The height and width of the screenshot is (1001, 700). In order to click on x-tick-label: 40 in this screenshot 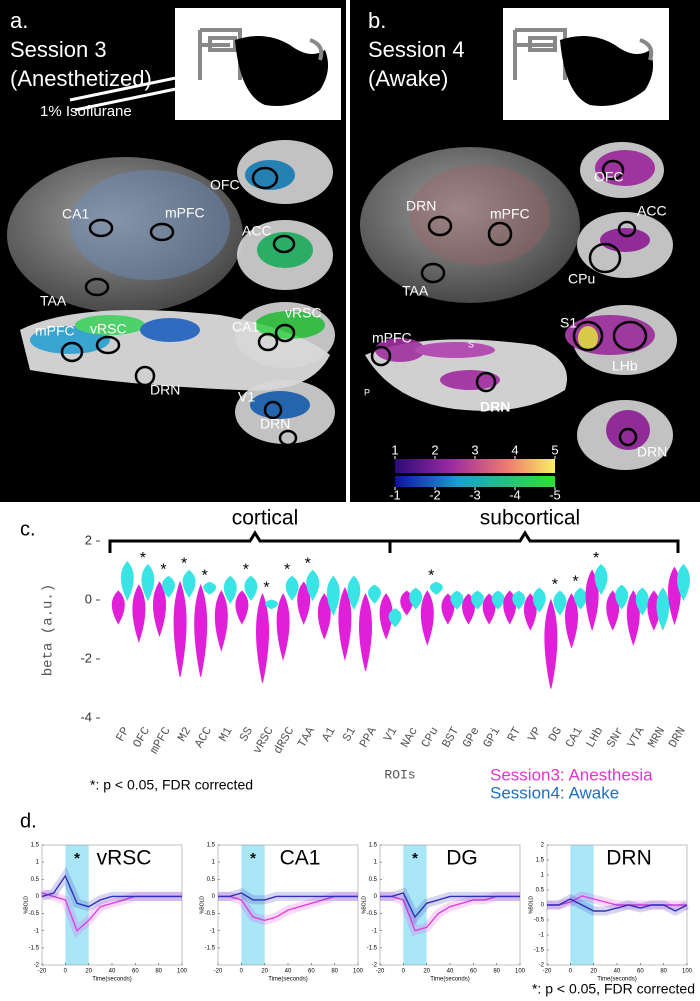, I will do `click(450, 972)`.